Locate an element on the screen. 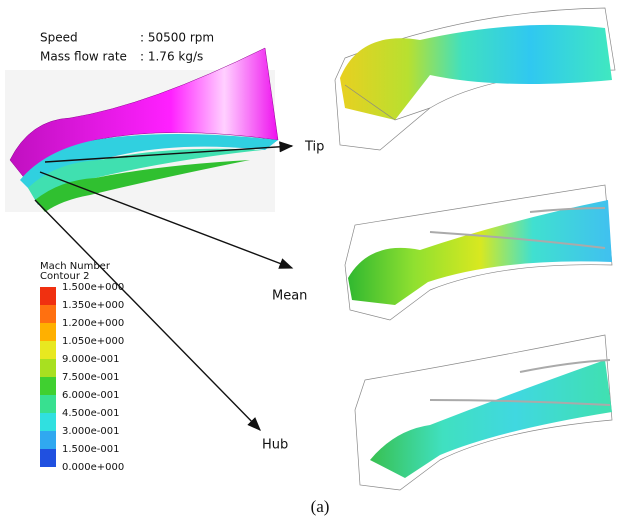  colorbar-label: 9.000e-001 is located at coordinates (90, 359).